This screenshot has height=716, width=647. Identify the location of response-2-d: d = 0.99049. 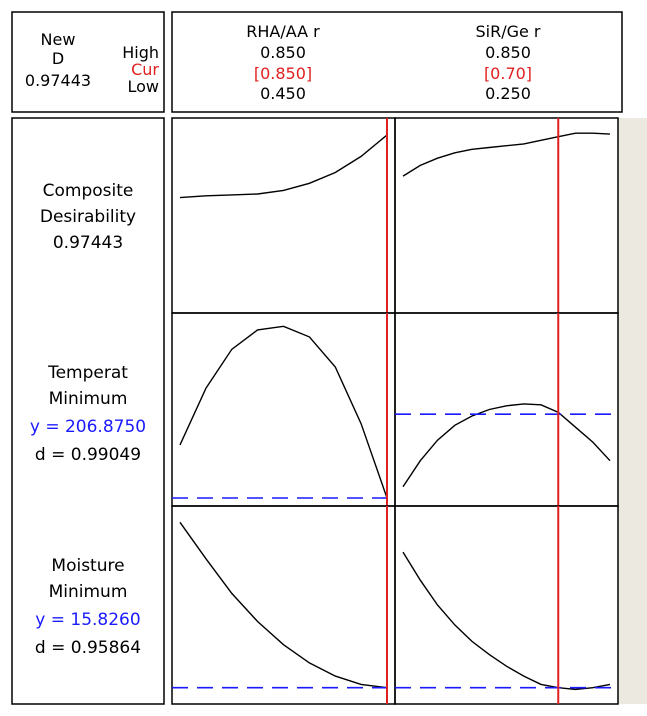
(88, 455).